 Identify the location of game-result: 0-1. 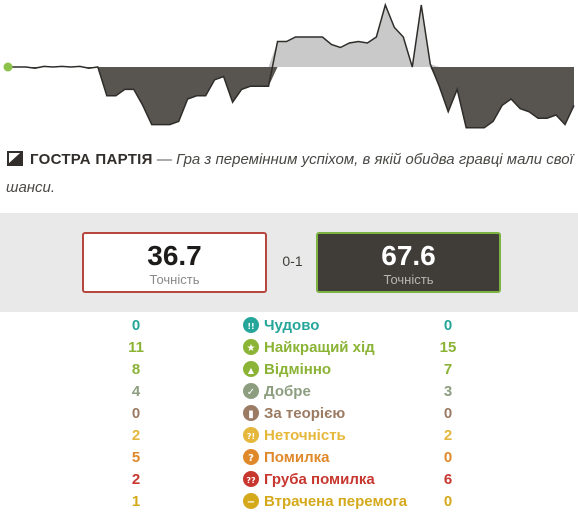
(292, 261).